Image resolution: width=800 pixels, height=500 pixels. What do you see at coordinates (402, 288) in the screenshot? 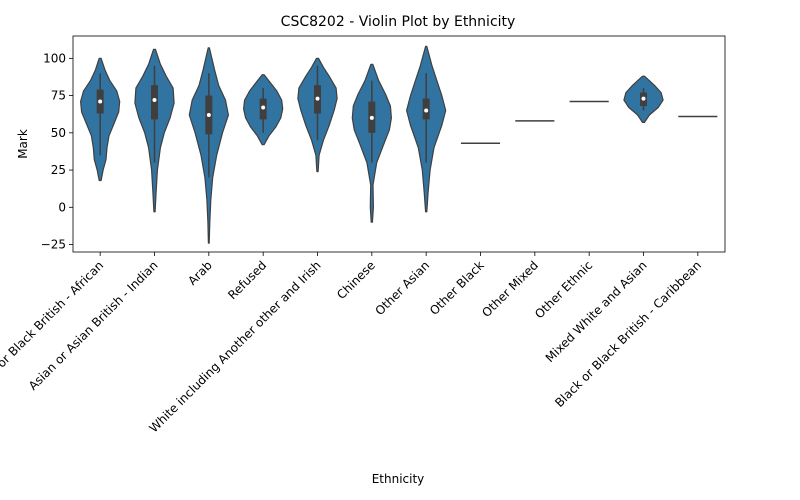
I see `x-tick-label: Other Asian` at bounding box center [402, 288].